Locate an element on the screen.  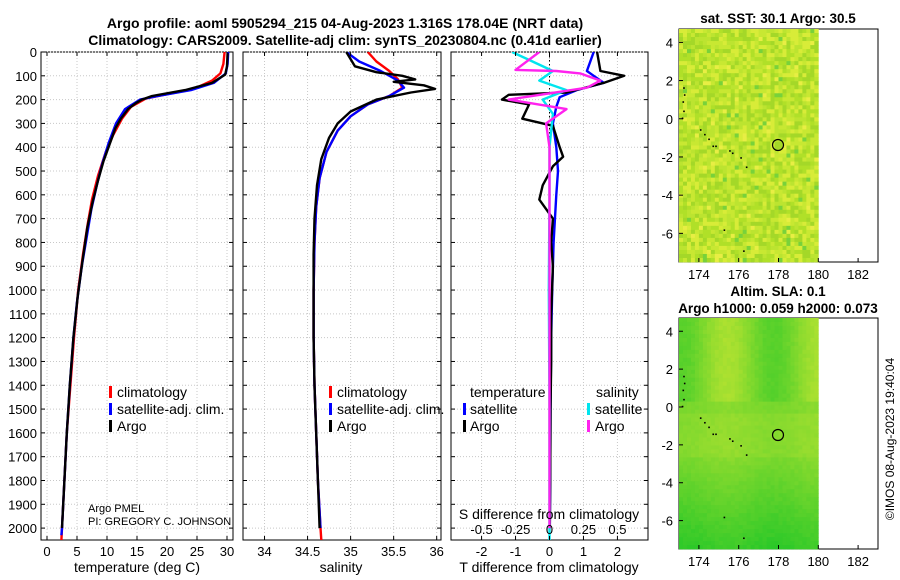
sst-heatmap is located at coordinates (749, 146).